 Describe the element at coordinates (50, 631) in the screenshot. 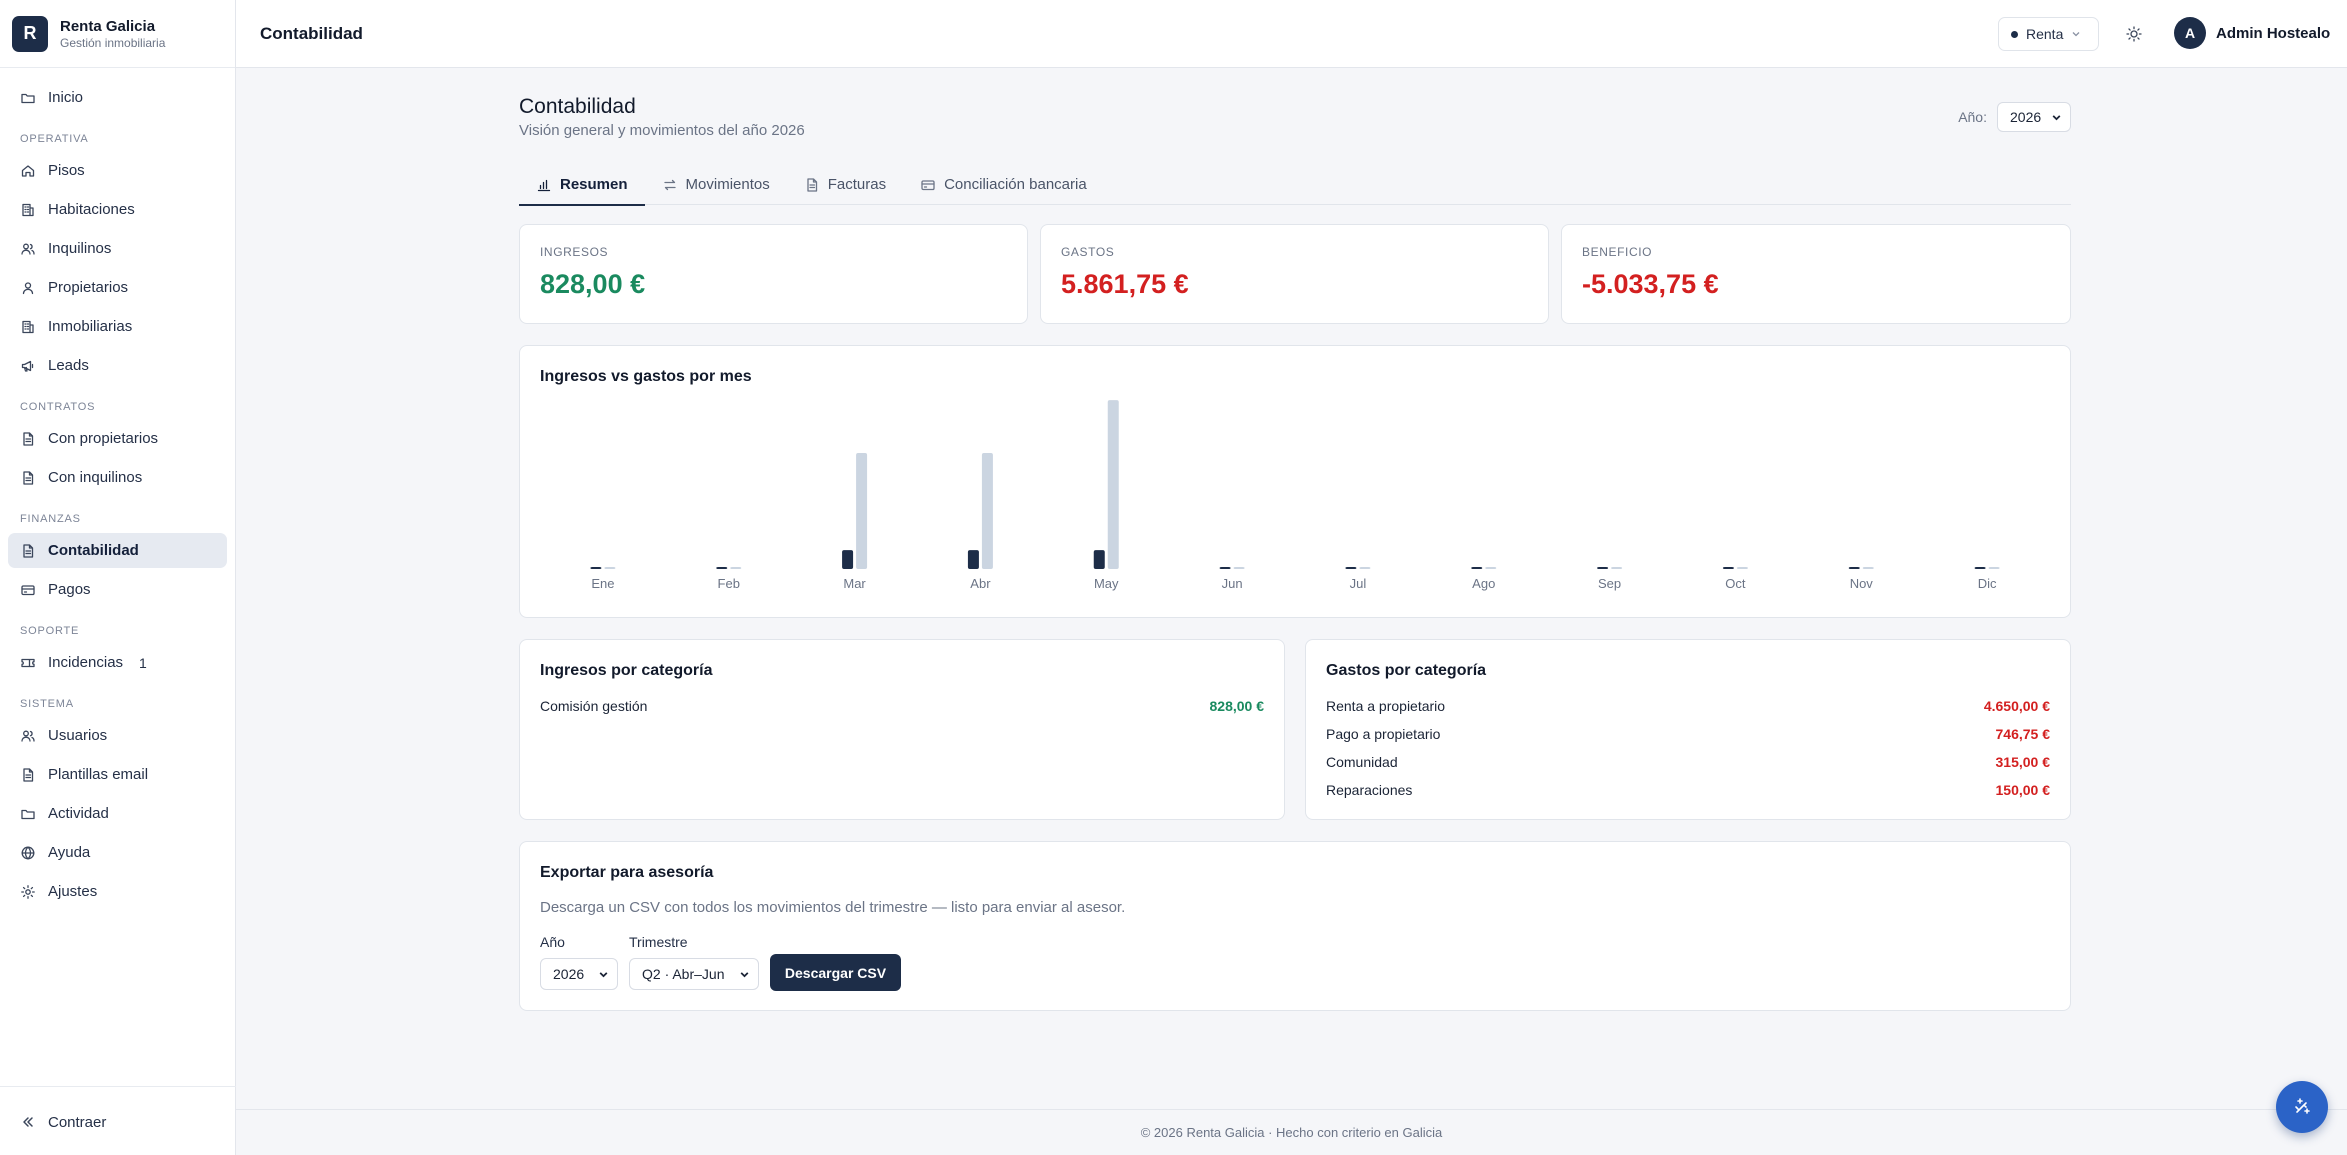

I see `sidebar-section-soporte: SOPORTE` at that location.